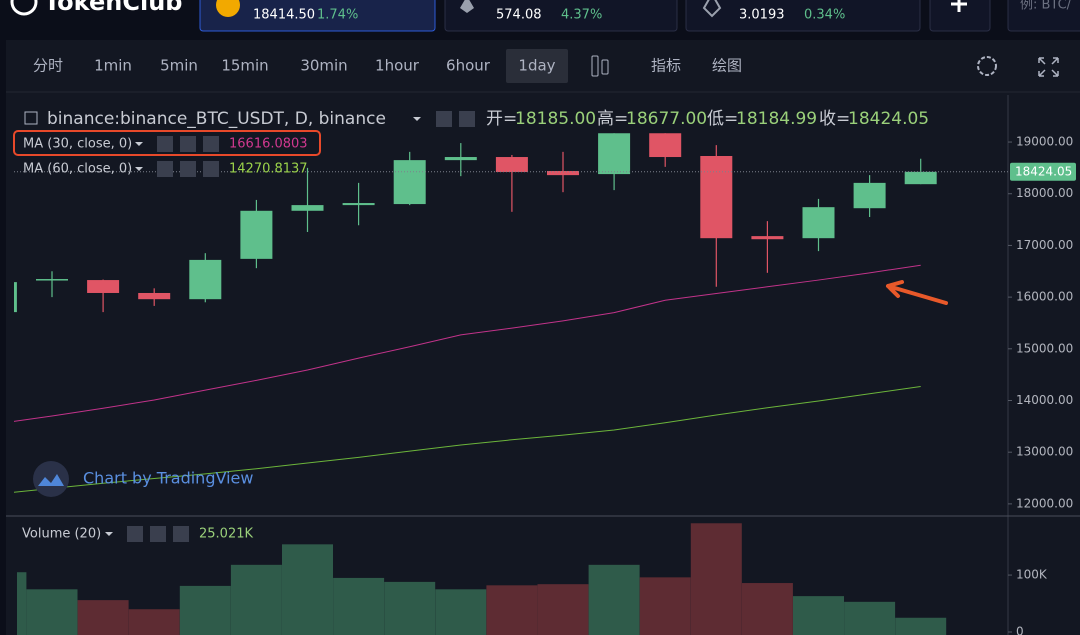 Image resolution: width=1080 pixels, height=635 pixels. Describe the element at coordinates (337, 15) in the screenshot. I see `ticker-change: 1.74%` at that location.